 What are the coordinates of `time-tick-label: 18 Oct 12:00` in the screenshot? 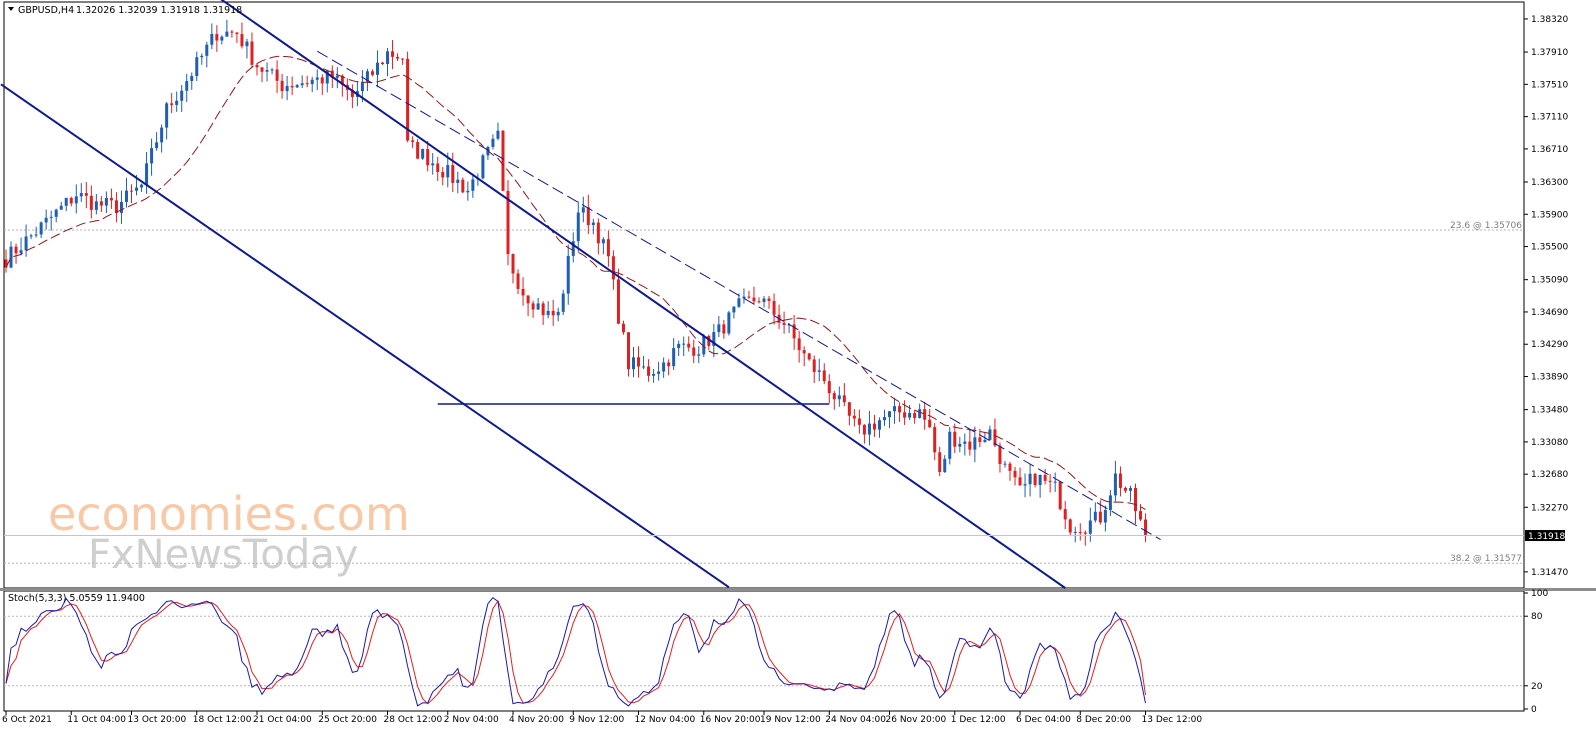 It's located at (222, 720).